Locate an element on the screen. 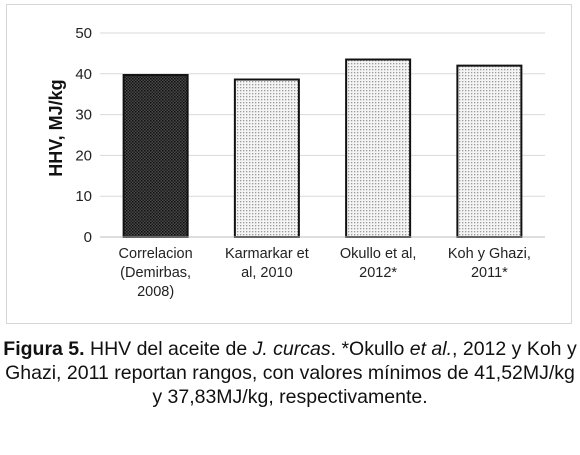  y-tick-label: 0 is located at coordinates (88, 237).